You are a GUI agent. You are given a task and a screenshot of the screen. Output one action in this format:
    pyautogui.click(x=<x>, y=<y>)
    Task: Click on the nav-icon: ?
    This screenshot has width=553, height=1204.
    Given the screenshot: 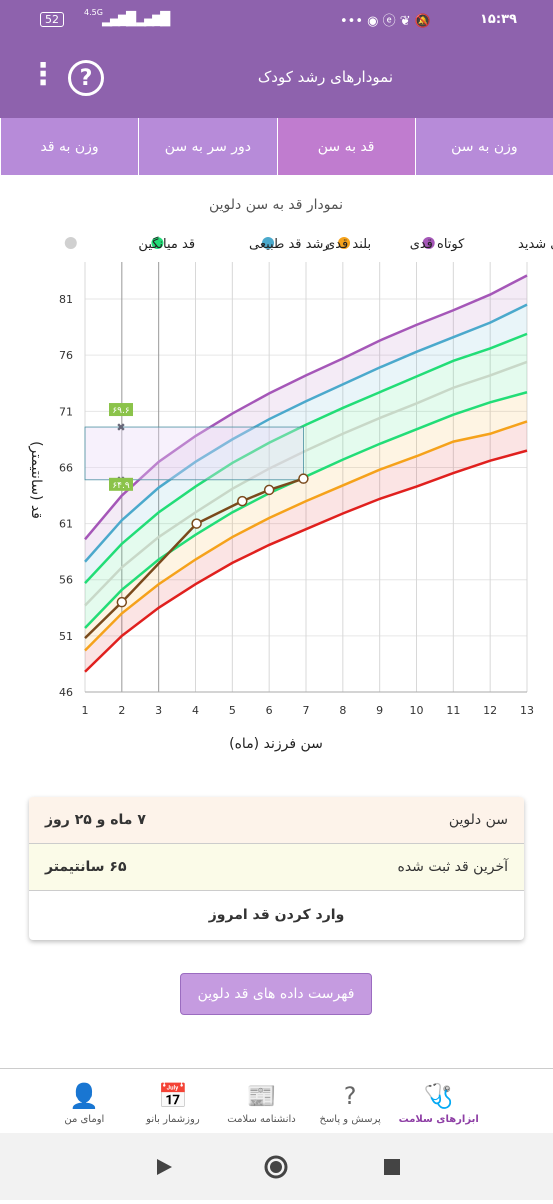 What is the action you would take?
    pyautogui.click(x=350, y=1096)
    